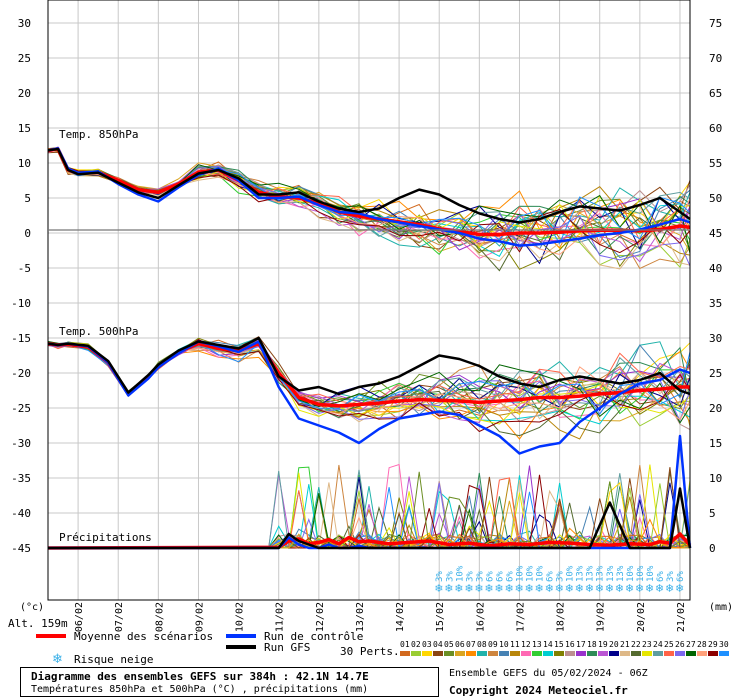 The height and width of the screenshot is (700, 740). What do you see at coordinates (427, 644) in the screenshot?
I see `pert-num-03: 03` at bounding box center [427, 644].